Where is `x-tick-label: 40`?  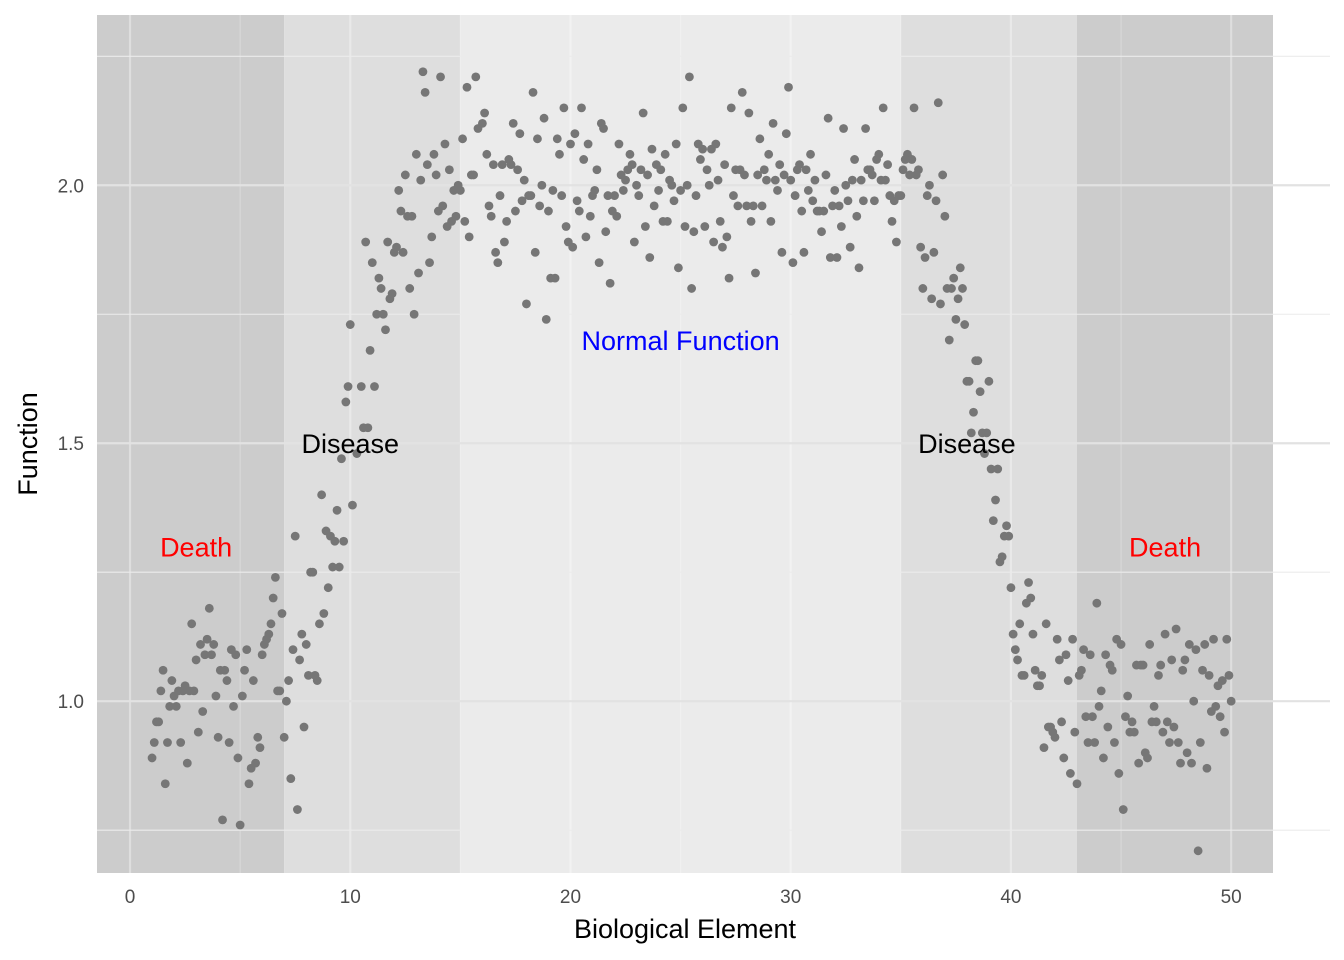
x-tick-label: 40 is located at coordinates (1010, 897).